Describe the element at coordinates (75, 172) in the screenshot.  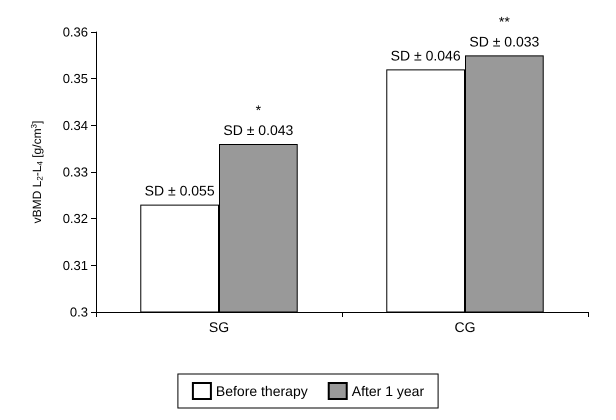
I see `y-tick-label: 0.33` at that location.